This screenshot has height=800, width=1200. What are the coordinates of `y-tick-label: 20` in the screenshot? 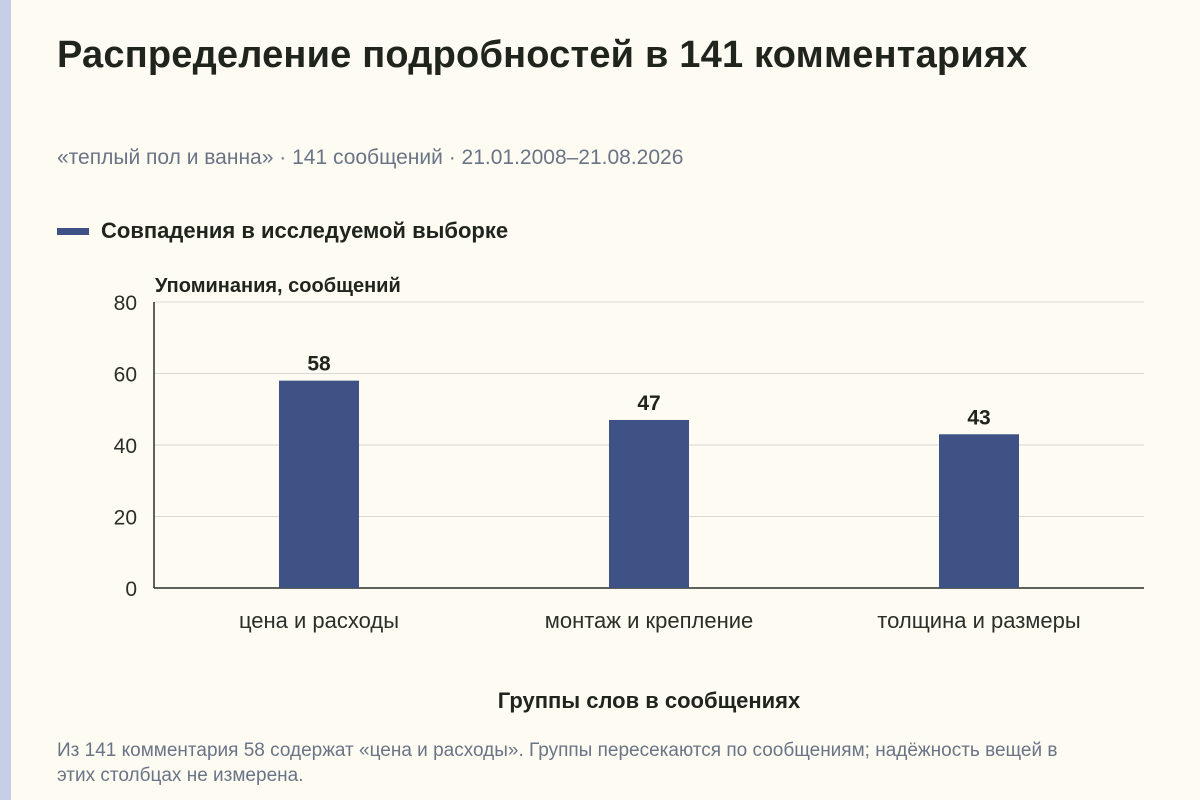 It's located at (125, 518).